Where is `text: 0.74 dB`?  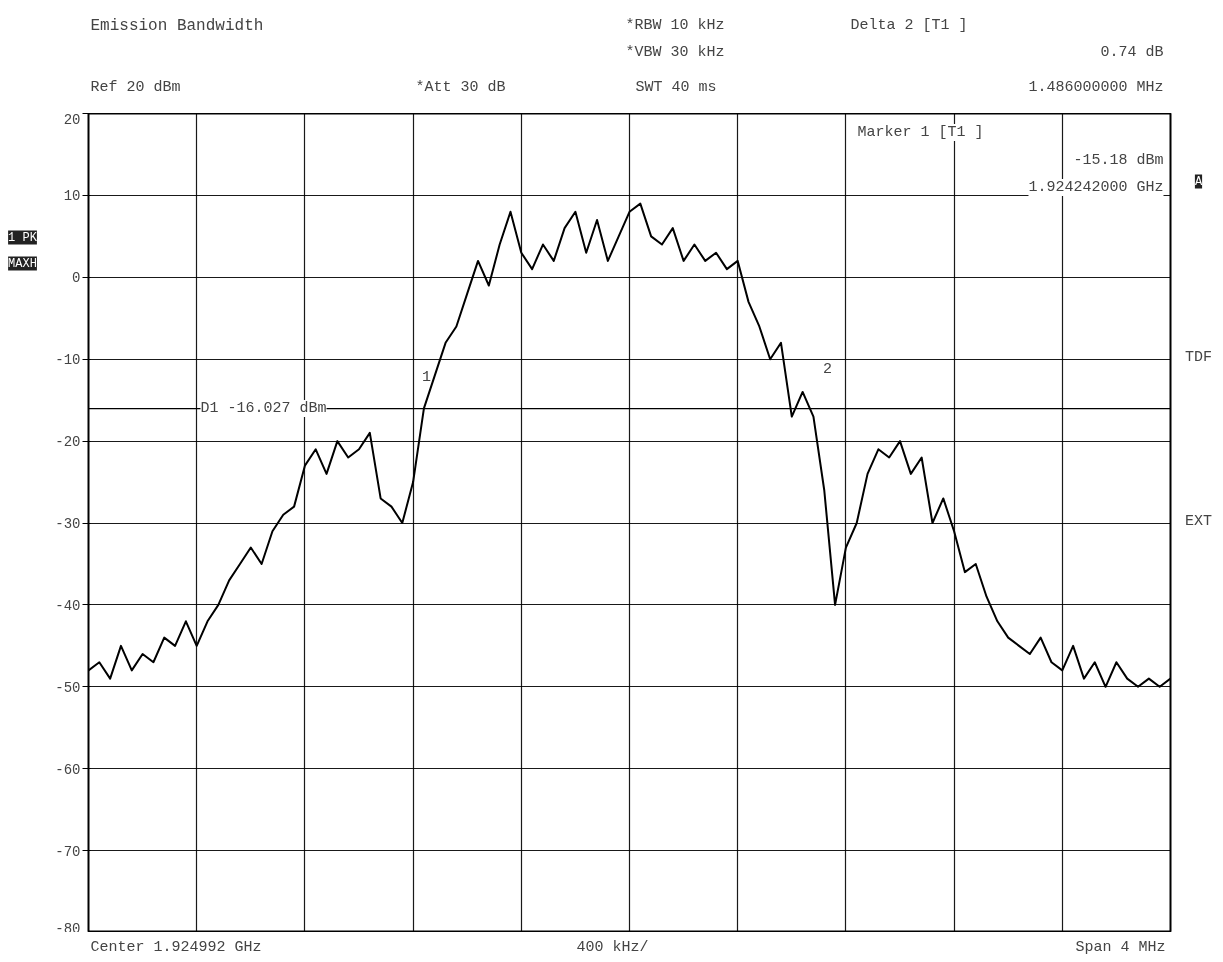
text: 0.74 dB is located at coordinates (1132, 52).